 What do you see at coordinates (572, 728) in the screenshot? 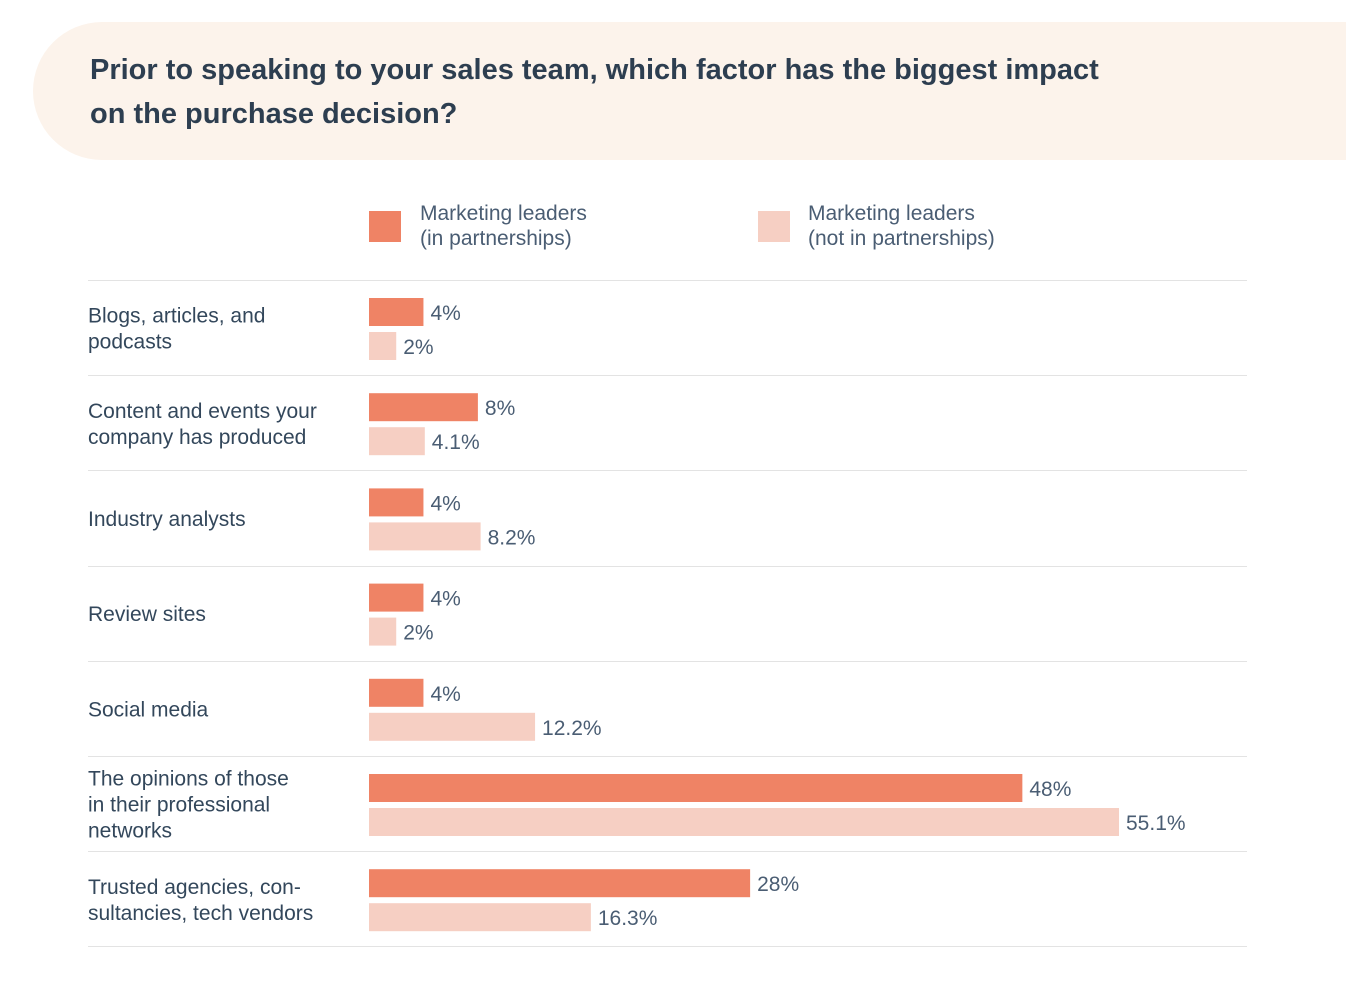
I see `value-label-not-in-partnerships: 12.2%` at bounding box center [572, 728].